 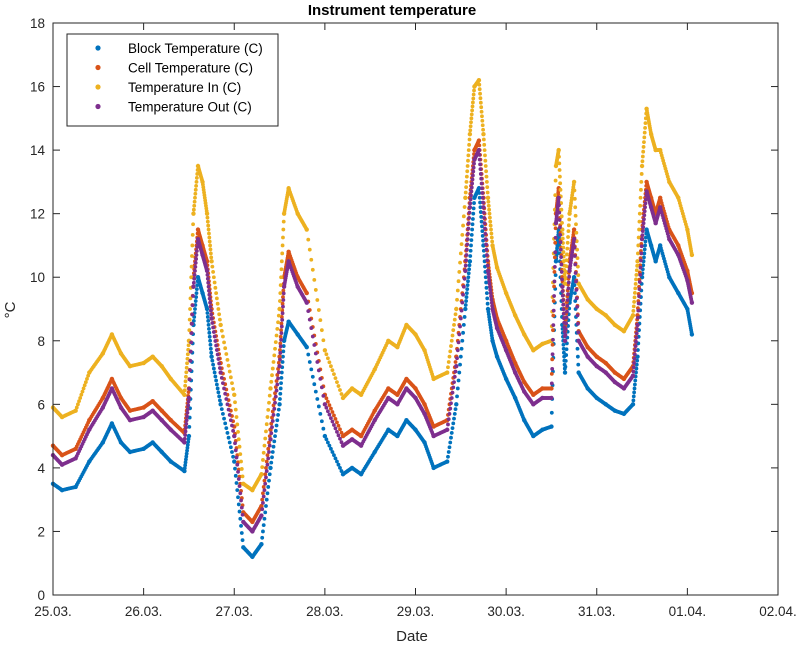 What do you see at coordinates (41, 341) in the screenshot?
I see `y-tick-label: 8` at bounding box center [41, 341].